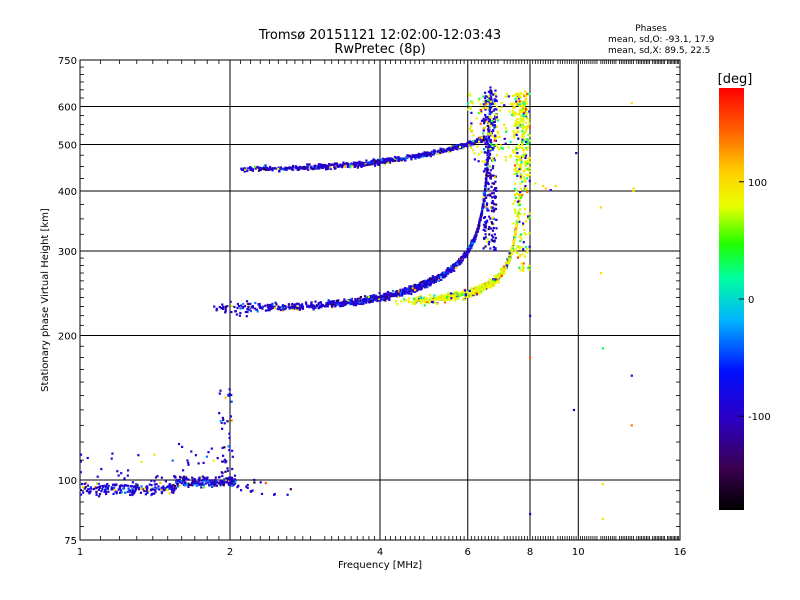 This screenshot has height=600, width=800. What do you see at coordinates (578, 552) in the screenshot?
I see `x-tick-label: 10` at bounding box center [578, 552].